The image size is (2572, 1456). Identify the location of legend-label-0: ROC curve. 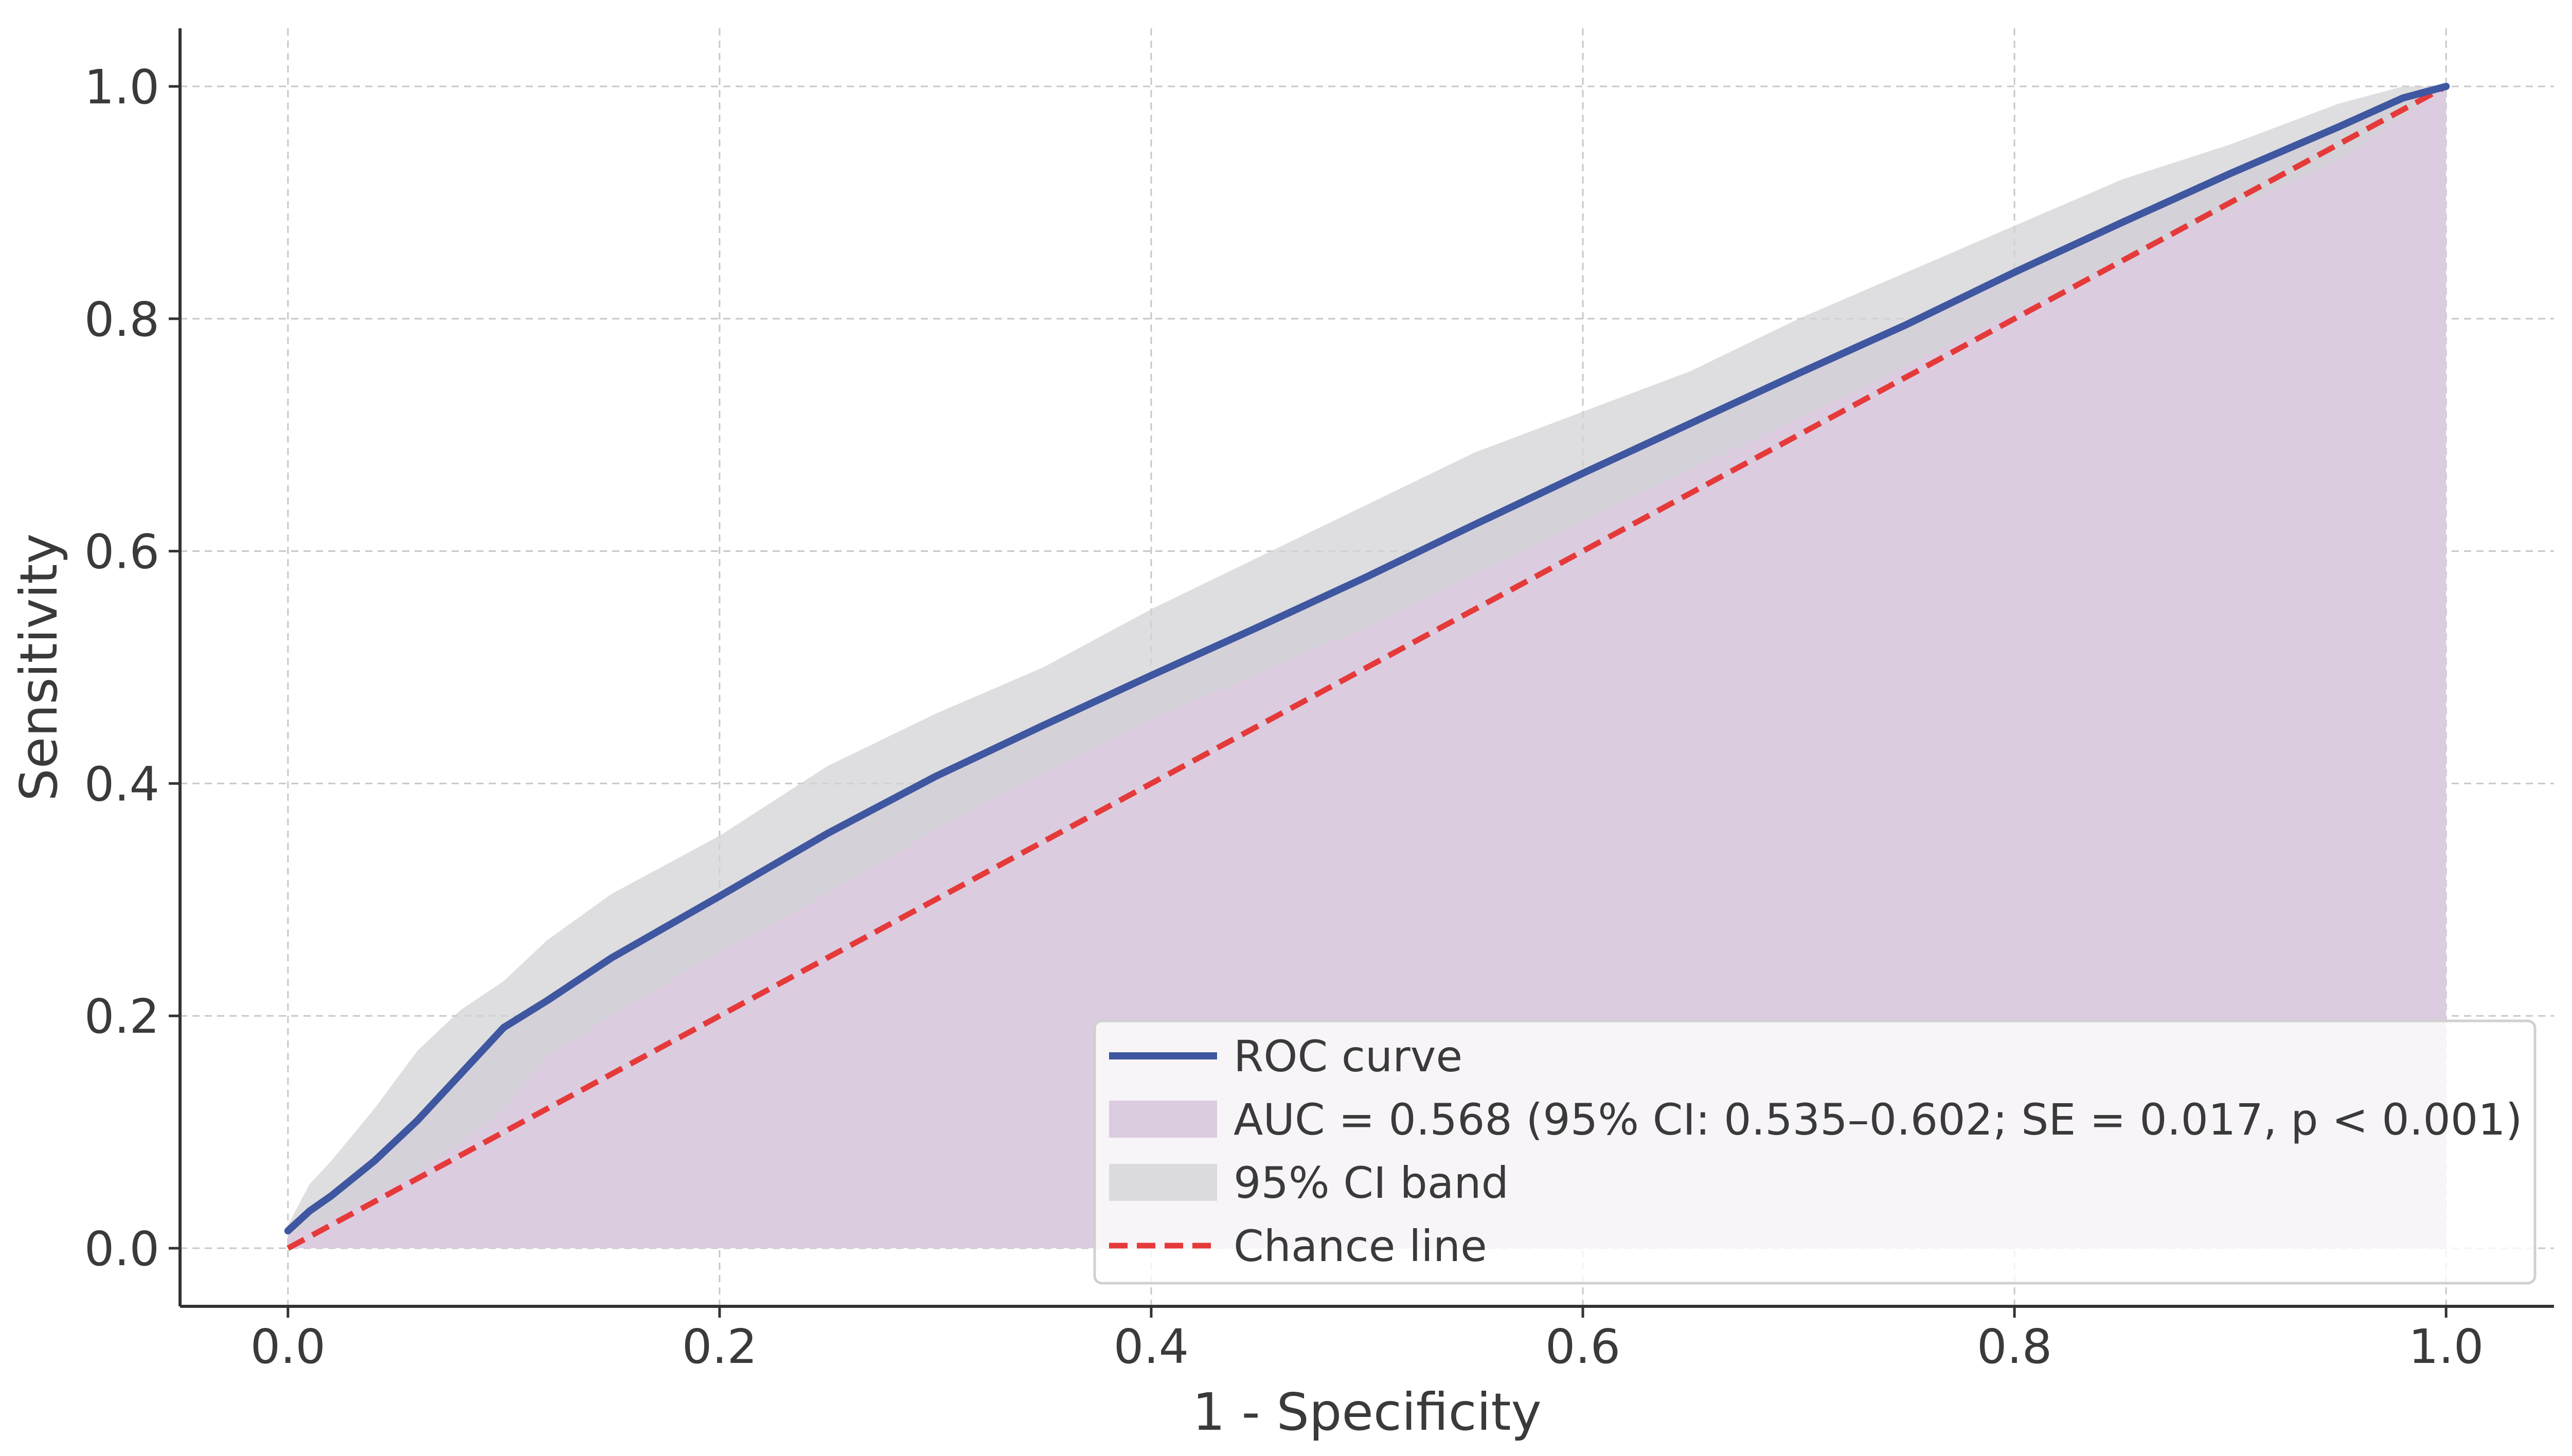
(1348, 1056).